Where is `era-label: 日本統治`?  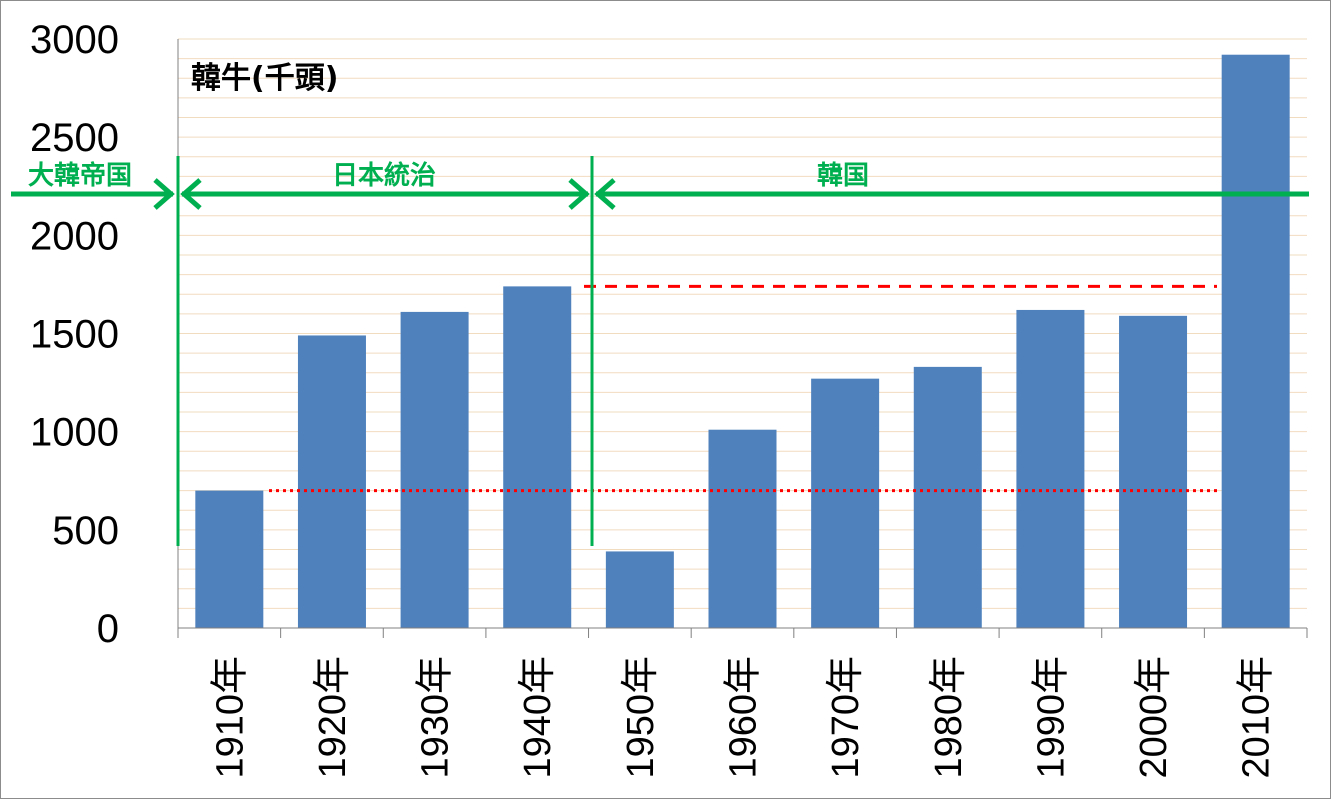
era-label: 日本統治 is located at coordinates (384, 175).